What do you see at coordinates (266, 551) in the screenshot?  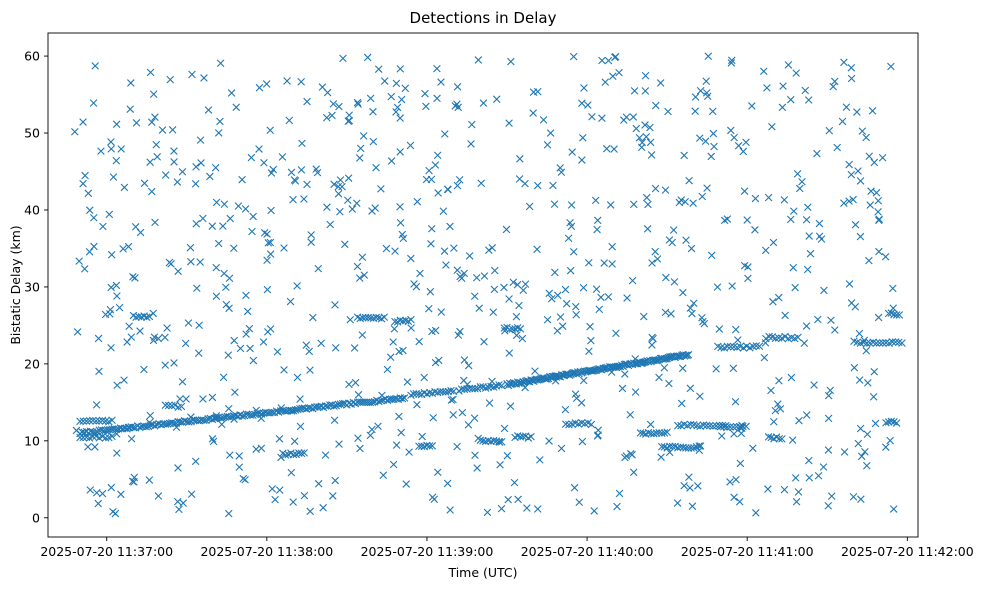 I see `x-tick-label: 2025-07-20 11:38:00` at bounding box center [266, 551].